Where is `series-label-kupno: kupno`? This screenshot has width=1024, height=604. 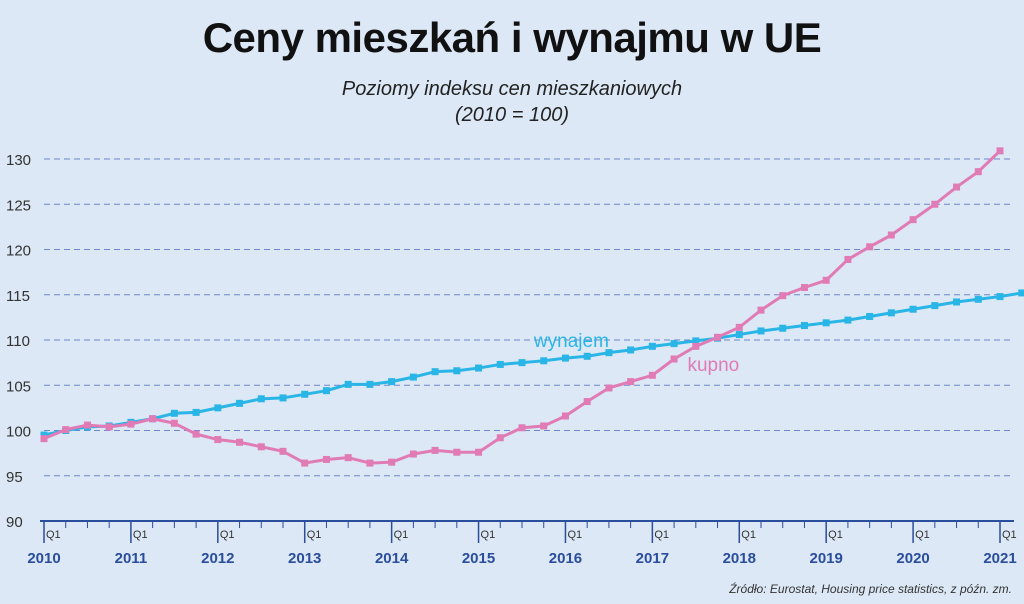 series-label-kupno: kupno is located at coordinates (713, 365).